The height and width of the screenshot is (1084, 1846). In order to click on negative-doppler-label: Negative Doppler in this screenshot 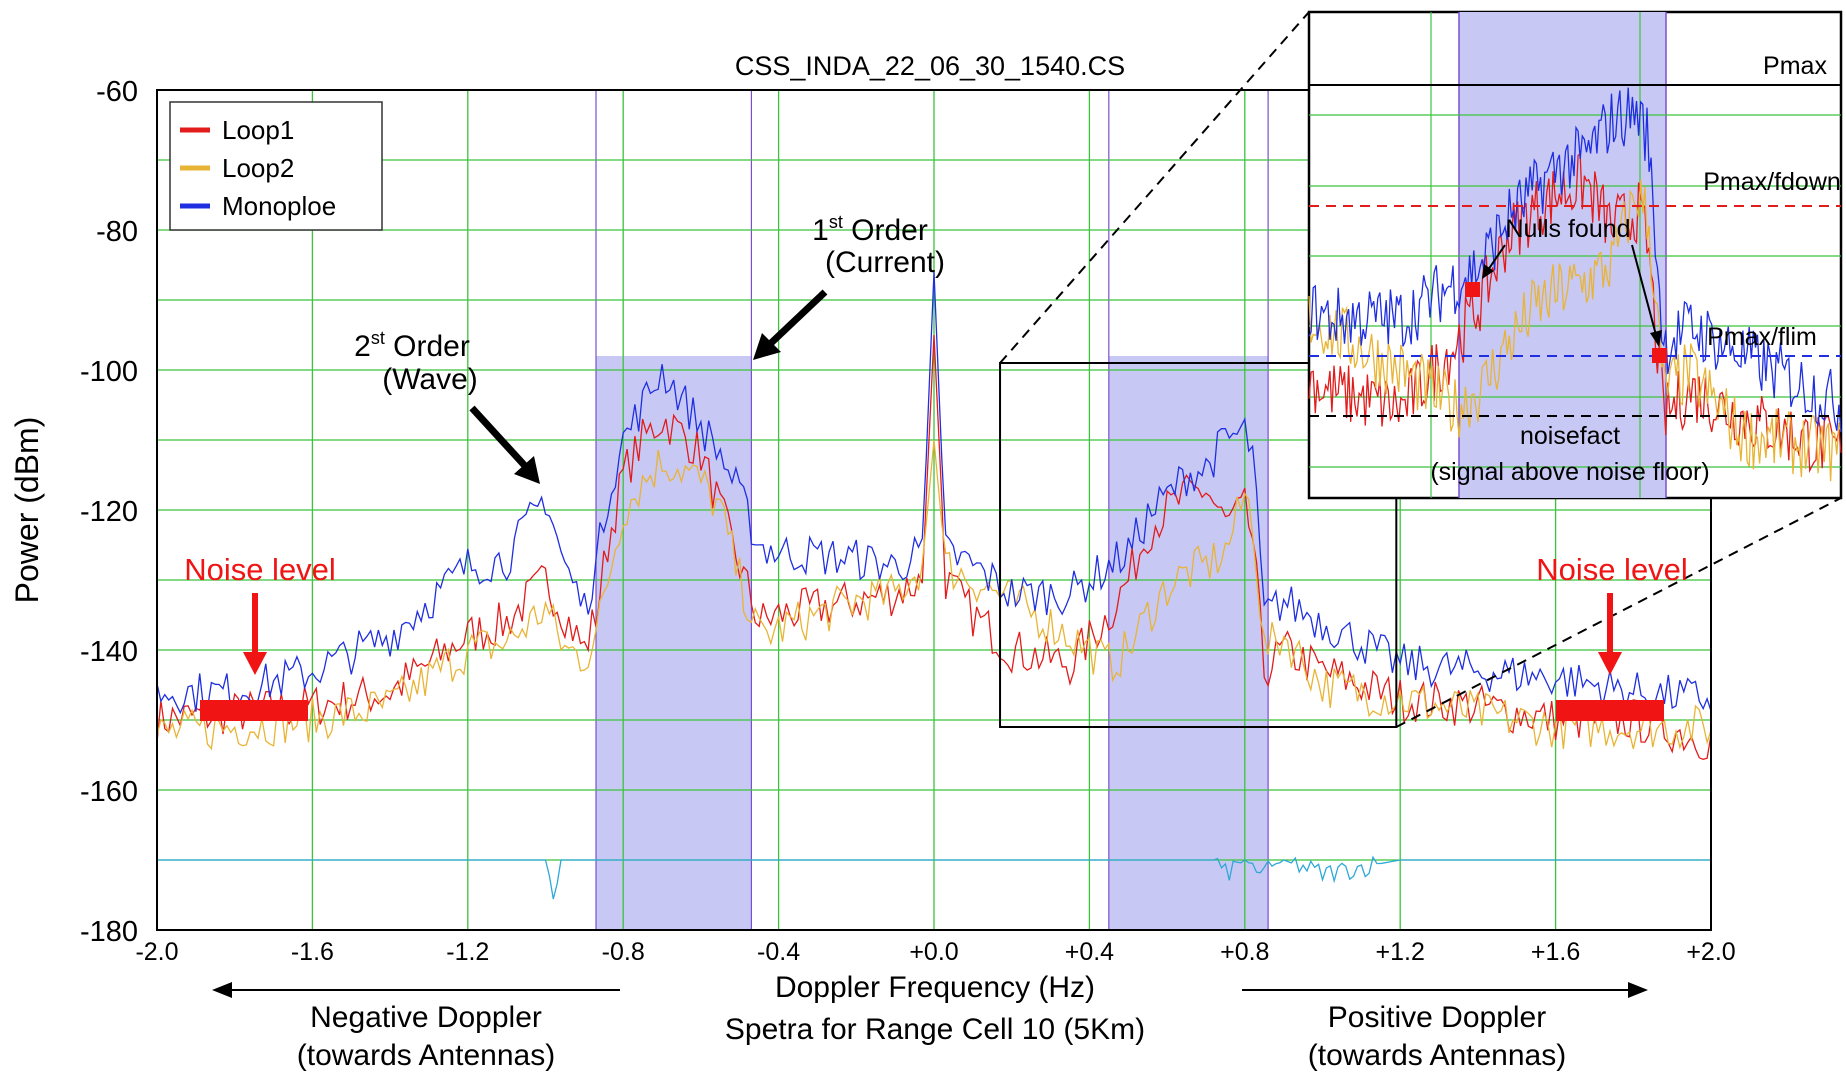, I will do `click(426, 1017)`.